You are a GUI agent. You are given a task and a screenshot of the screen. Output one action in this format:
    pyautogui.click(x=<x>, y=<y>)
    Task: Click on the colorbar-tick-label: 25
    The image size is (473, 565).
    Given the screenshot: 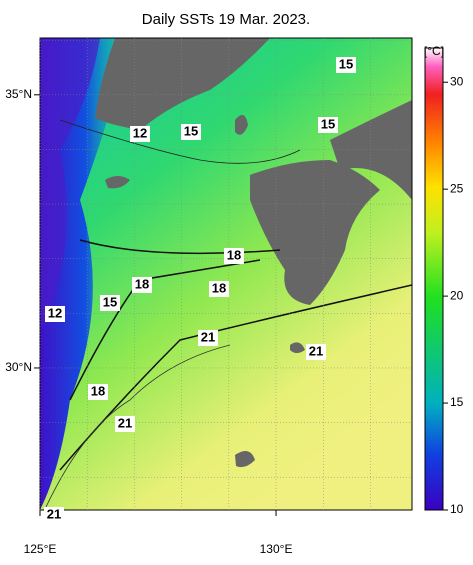 What is the action you would take?
    pyautogui.click(x=457, y=188)
    